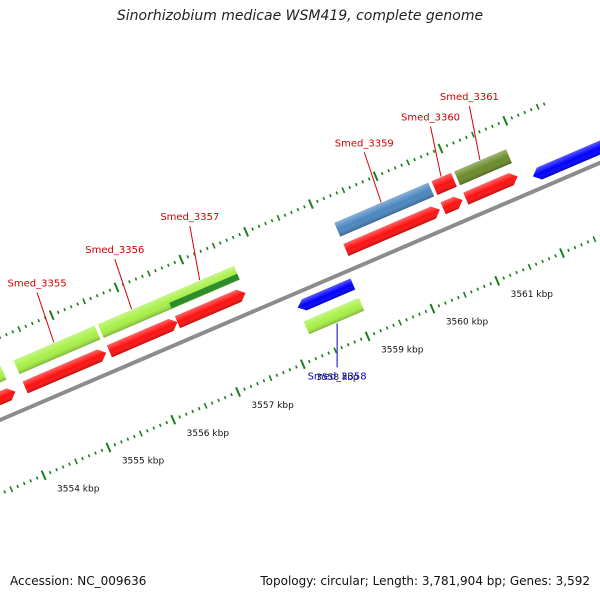  What do you see at coordinates (189, 217) in the screenshot?
I see `gene-label: Smed_3357` at bounding box center [189, 217].